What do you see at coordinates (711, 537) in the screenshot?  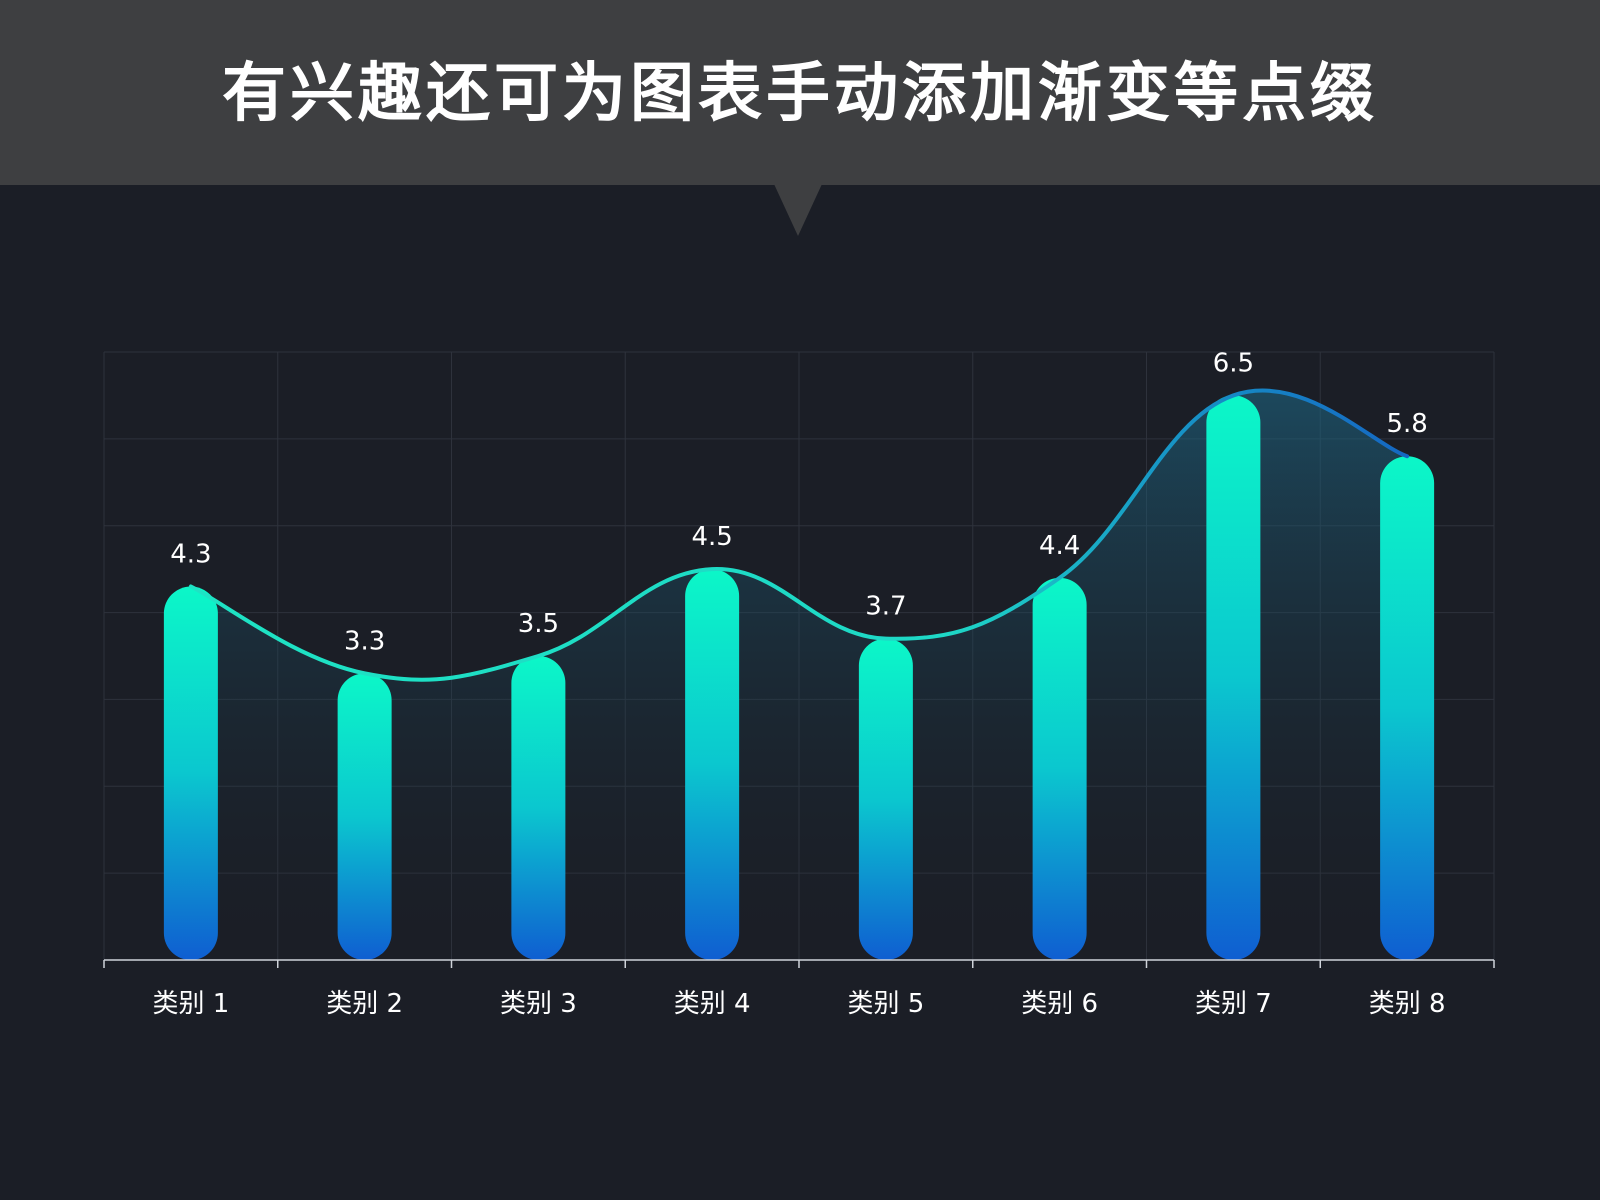 I see `data-label: 4.5` at bounding box center [711, 537].